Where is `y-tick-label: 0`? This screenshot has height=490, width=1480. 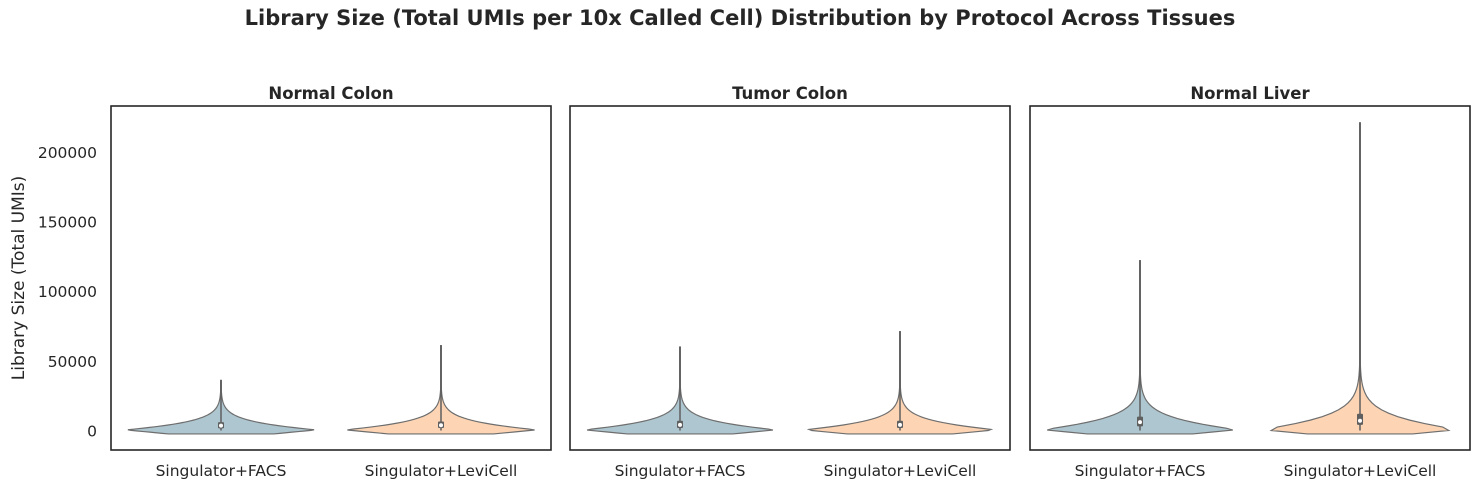
y-tick-label: 0 is located at coordinates (92, 432).